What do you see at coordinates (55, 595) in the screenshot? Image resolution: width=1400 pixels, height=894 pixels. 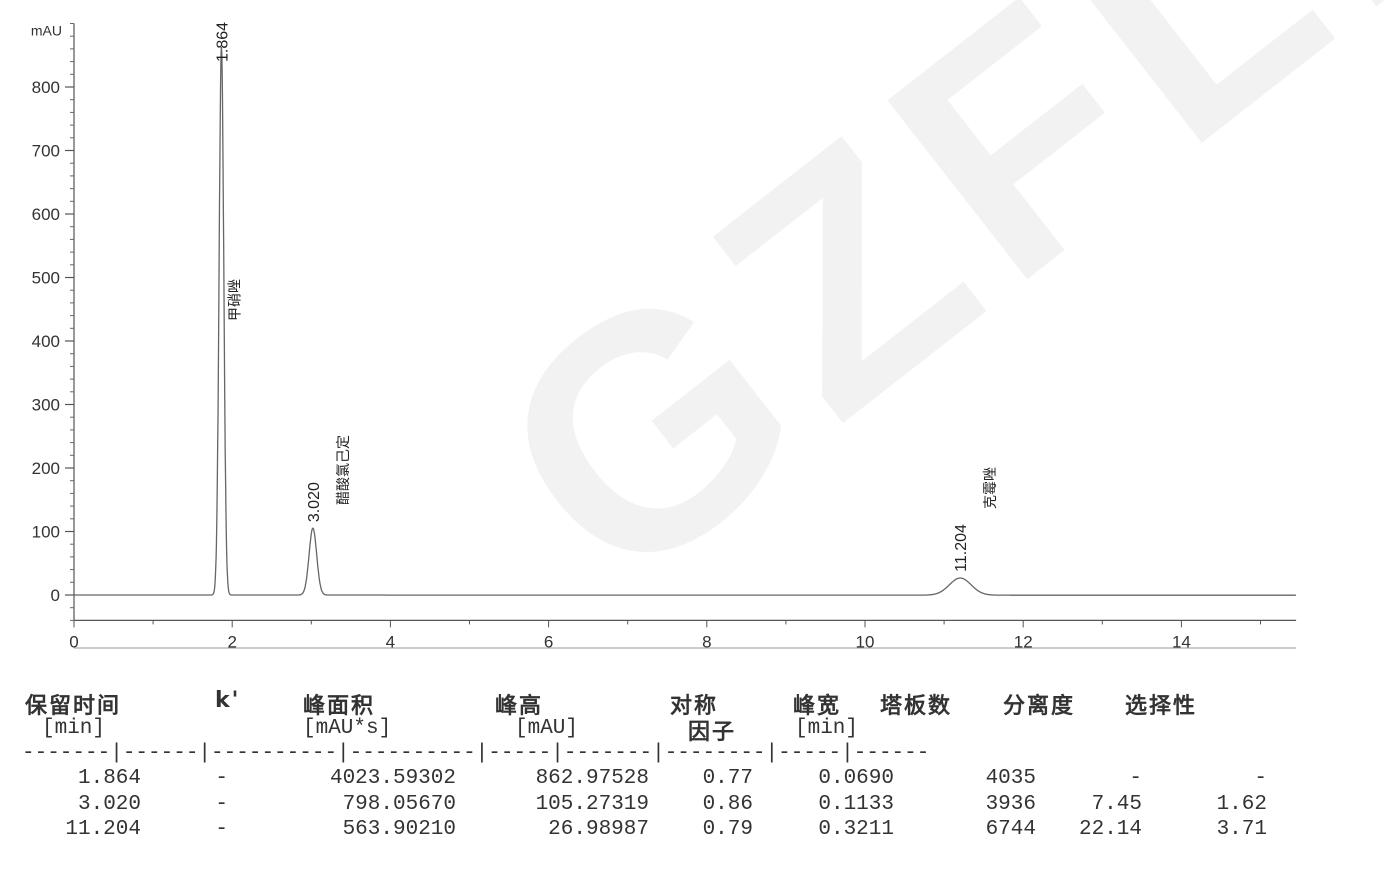 I see `y-tick-label: 0` at bounding box center [55, 595].